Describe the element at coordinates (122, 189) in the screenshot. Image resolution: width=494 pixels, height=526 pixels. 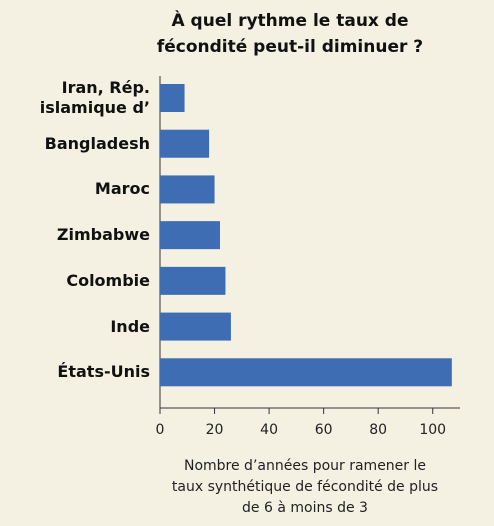
I see `y-tick-label: Maroc` at that location.